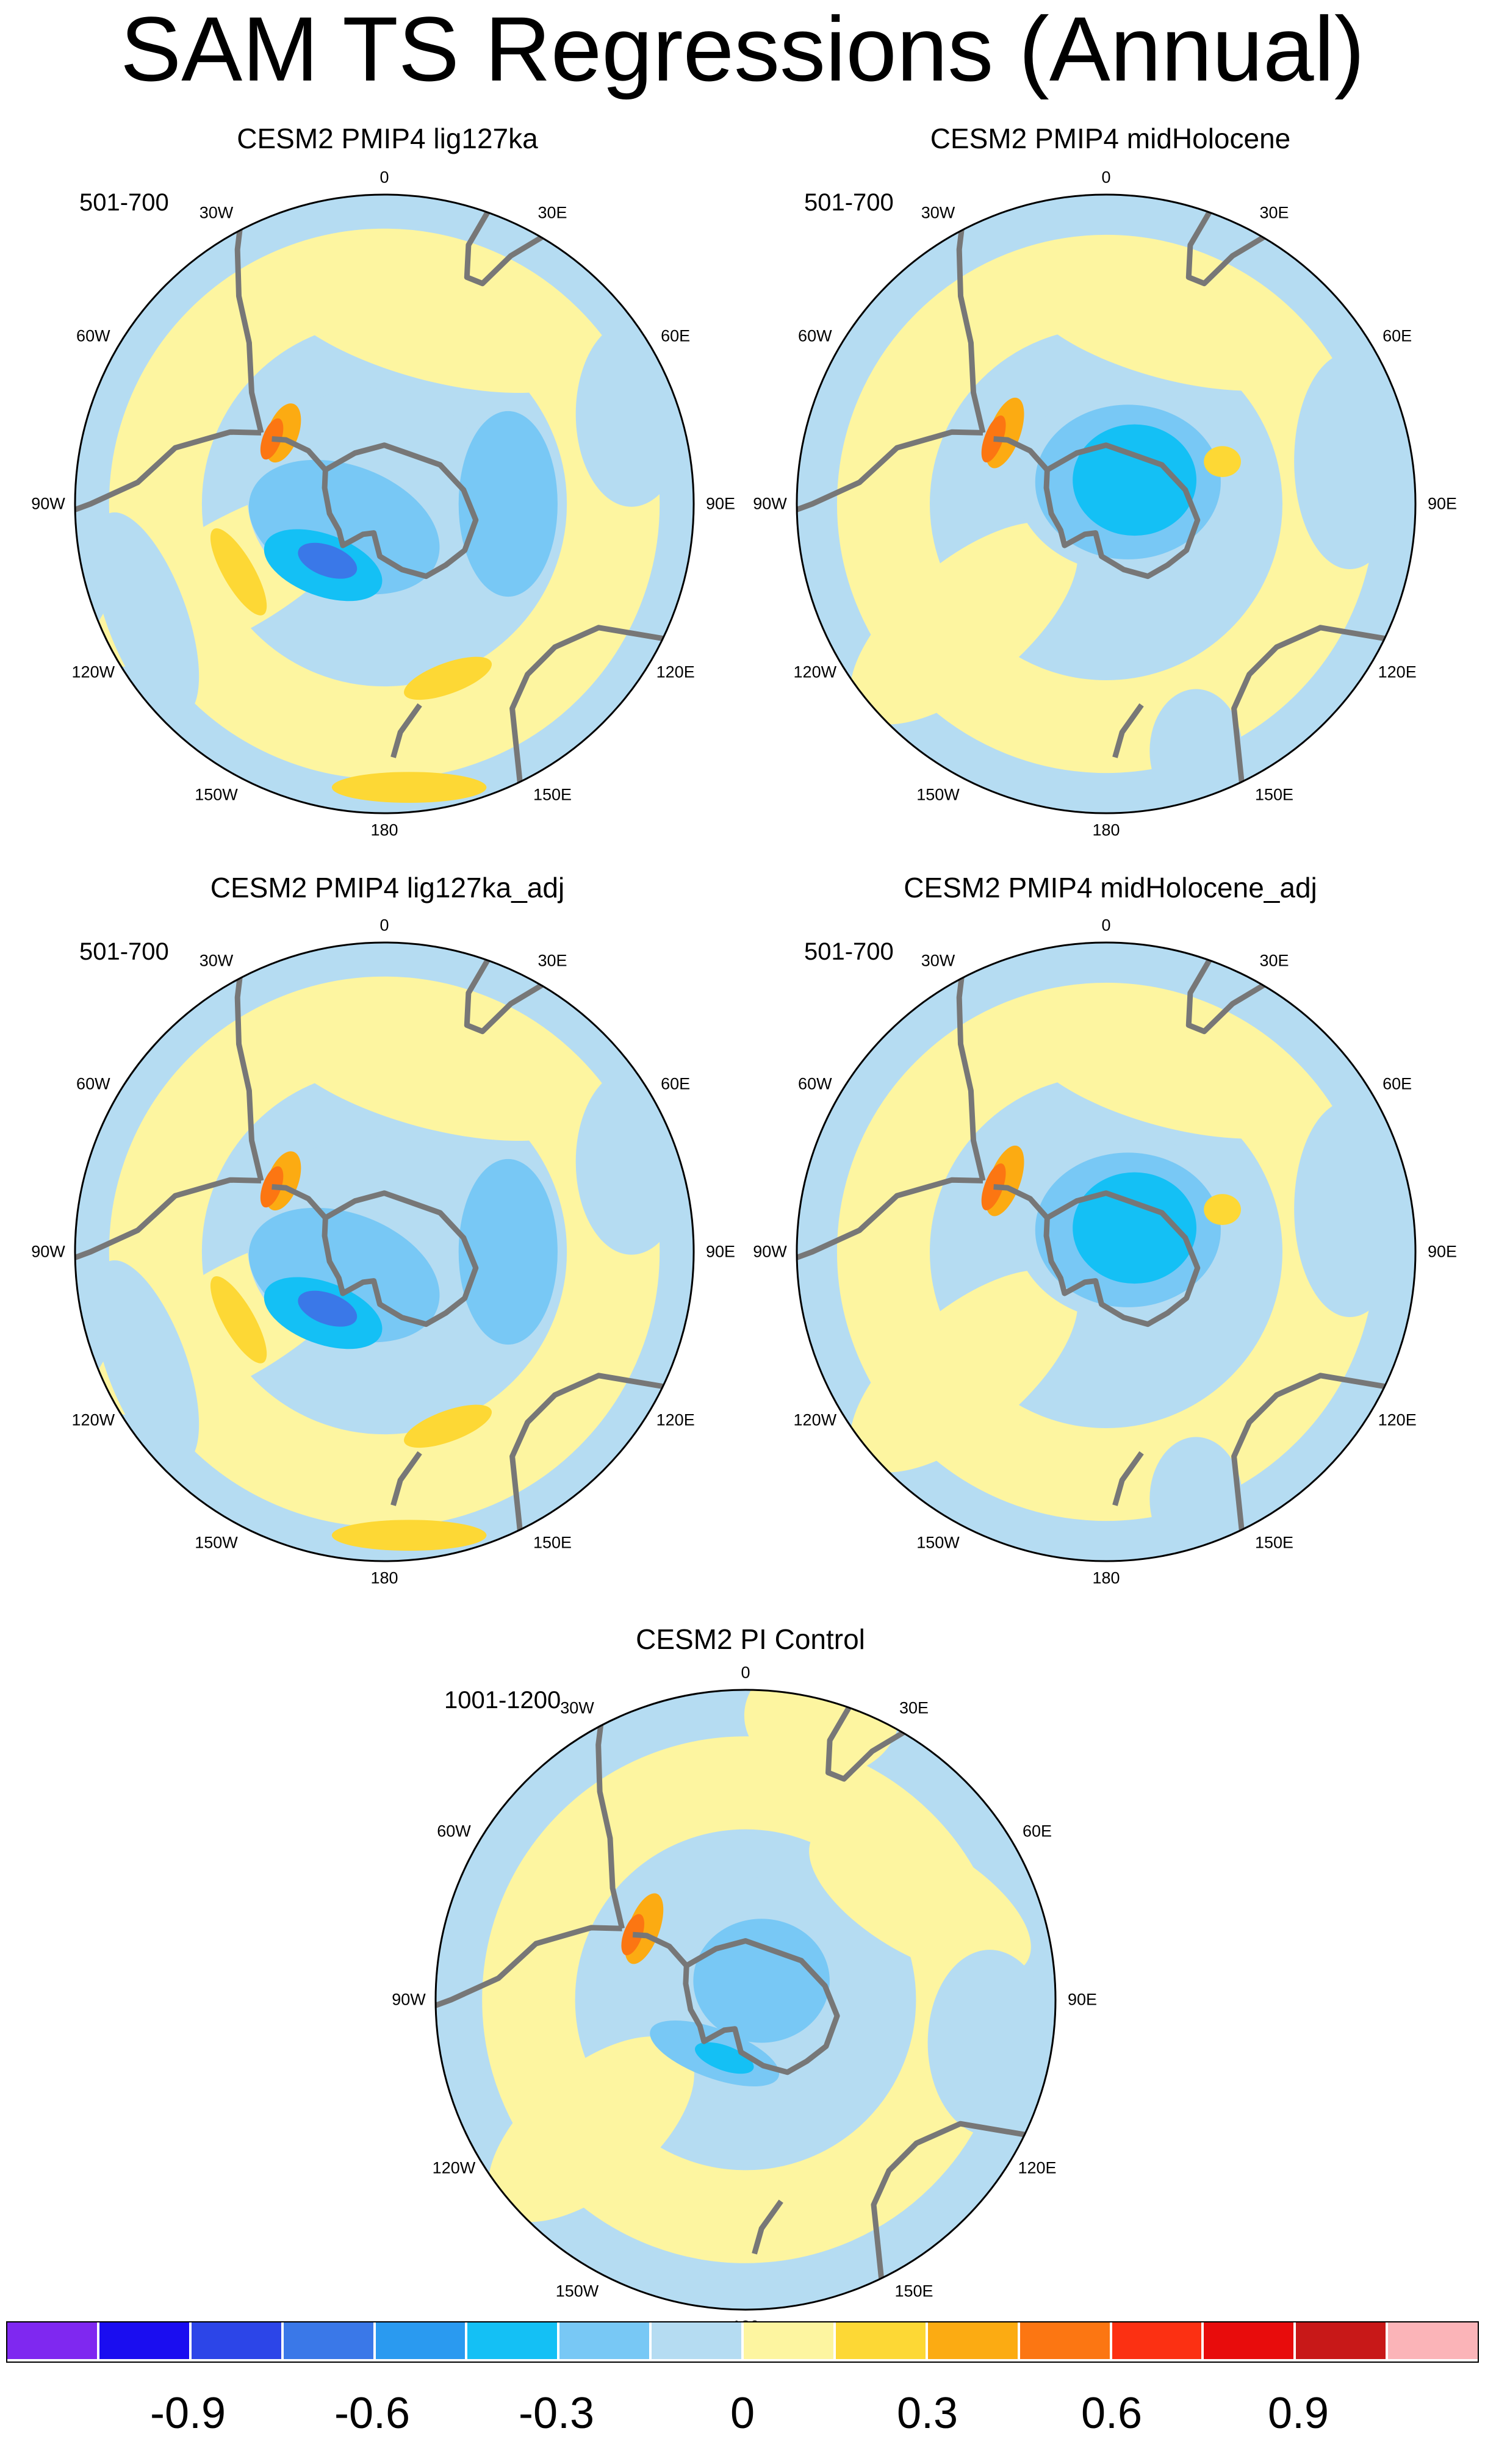 Image resolution: width=1485 pixels, height=2464 pixels. I want to click on panel-title: CESM2 PMIP4 lig127ka_adj, so click(388, 887).